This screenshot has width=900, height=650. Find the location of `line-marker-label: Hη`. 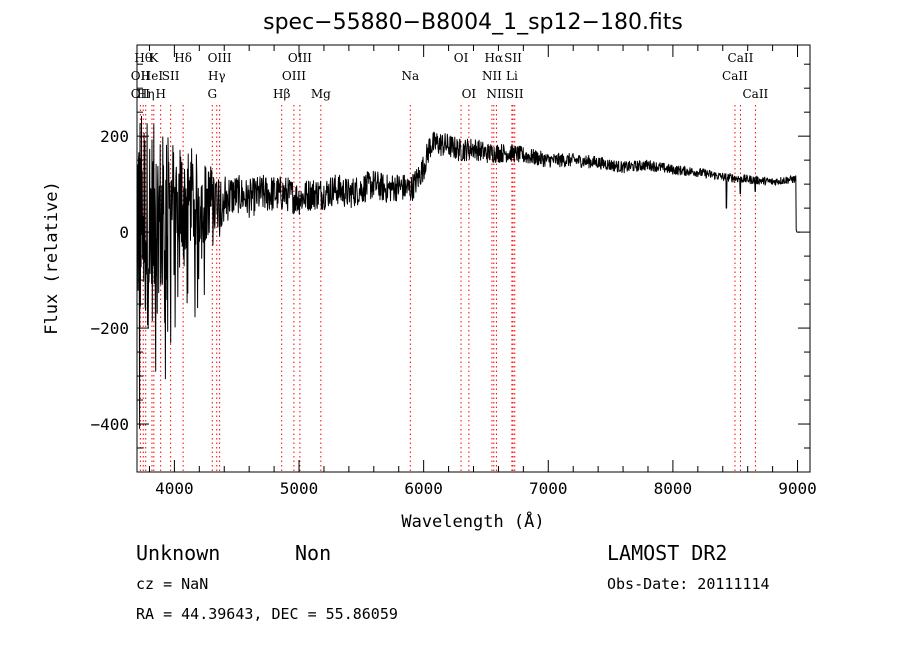

line-marker-label: Hη is located at coordinates (146, 94).